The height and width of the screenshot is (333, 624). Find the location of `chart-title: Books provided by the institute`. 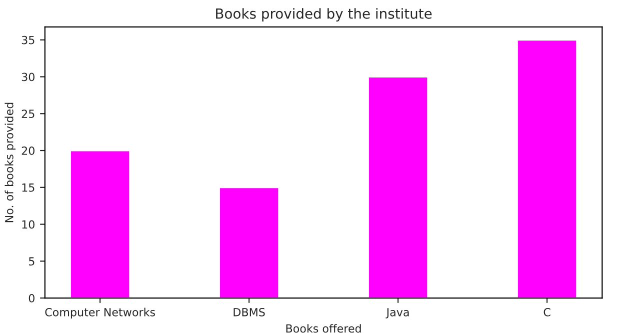

chart-title: Books provided by the institute is located at coordinates (324, 15).